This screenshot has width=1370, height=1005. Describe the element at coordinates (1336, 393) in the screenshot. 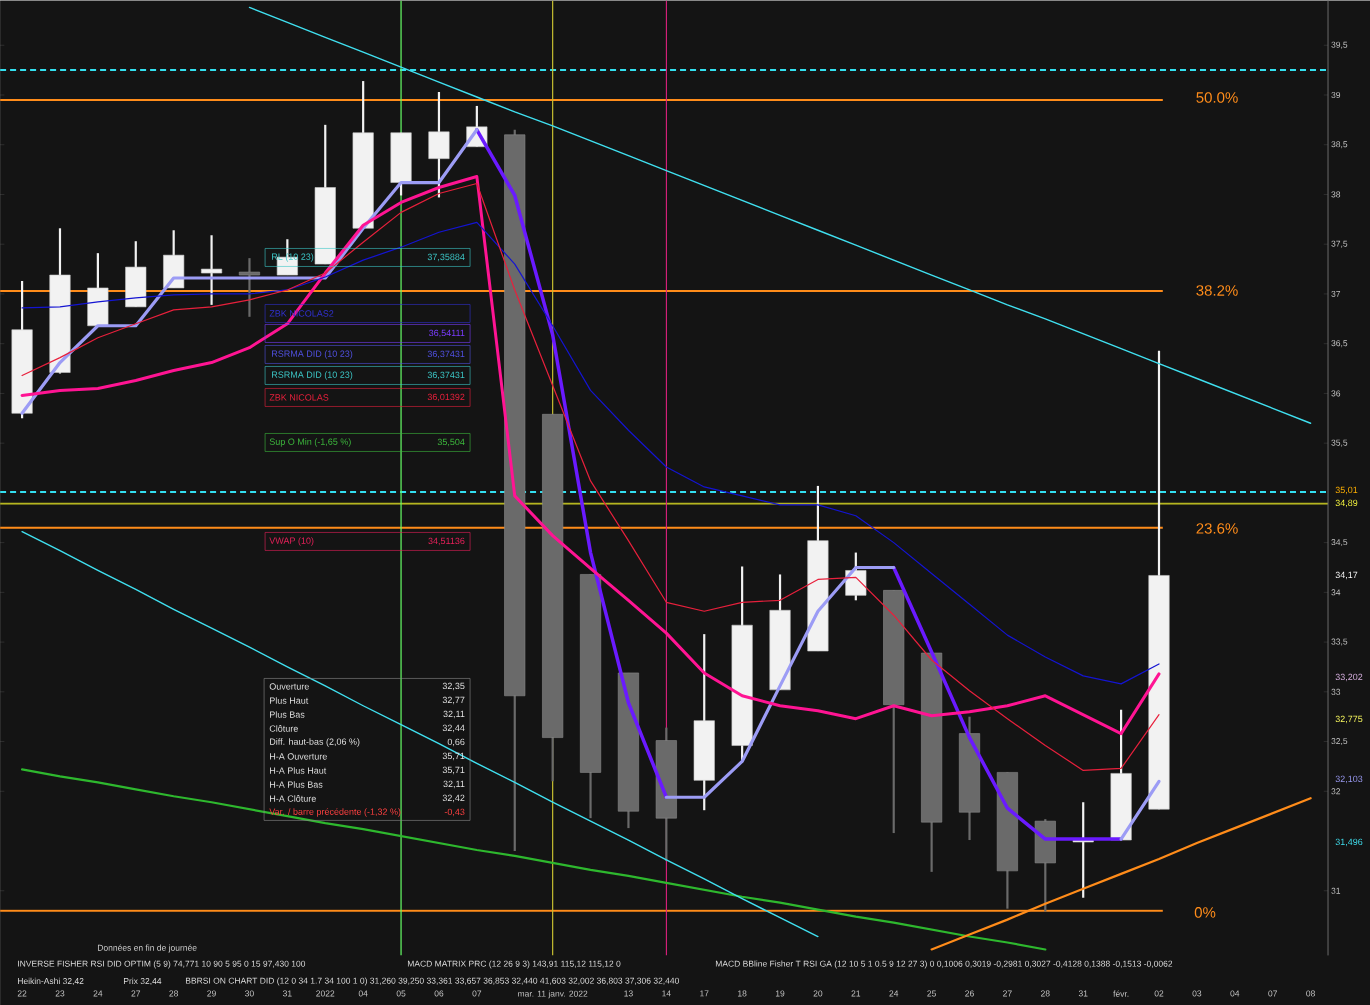

I see `y-tick-label: 36` at that location.